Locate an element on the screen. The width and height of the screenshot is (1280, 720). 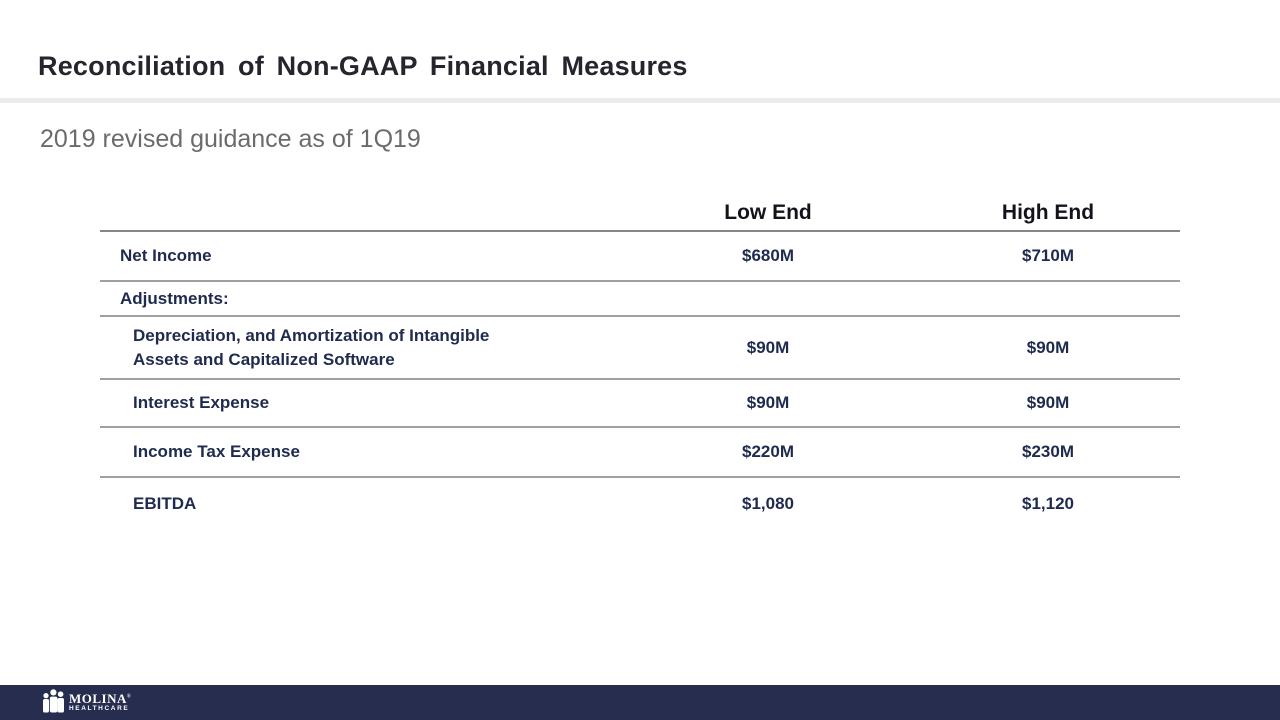
row-value-low-end: $680M is located at coordinates (768, 255).